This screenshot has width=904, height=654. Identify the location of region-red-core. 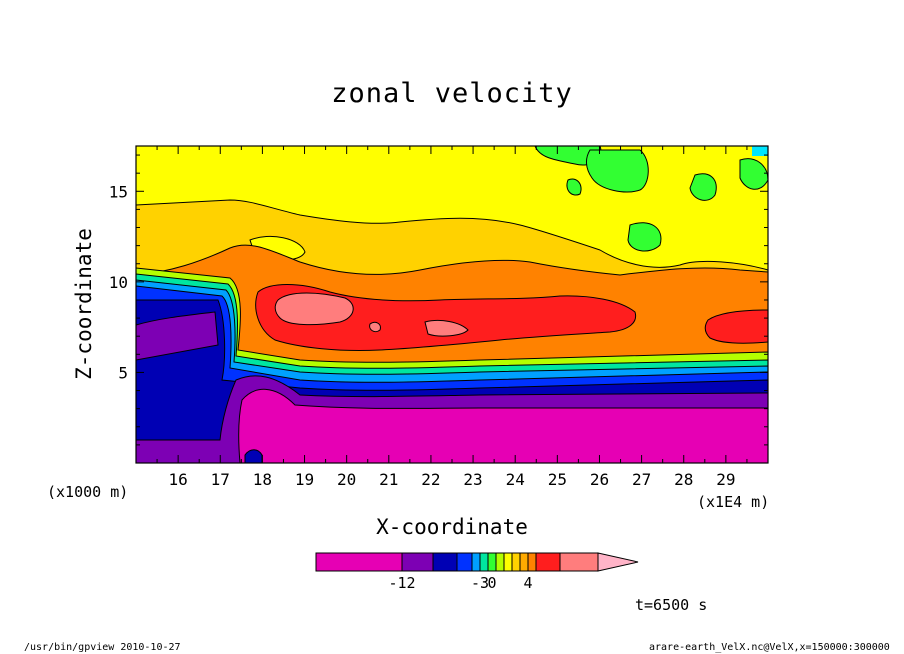
(446, 318).